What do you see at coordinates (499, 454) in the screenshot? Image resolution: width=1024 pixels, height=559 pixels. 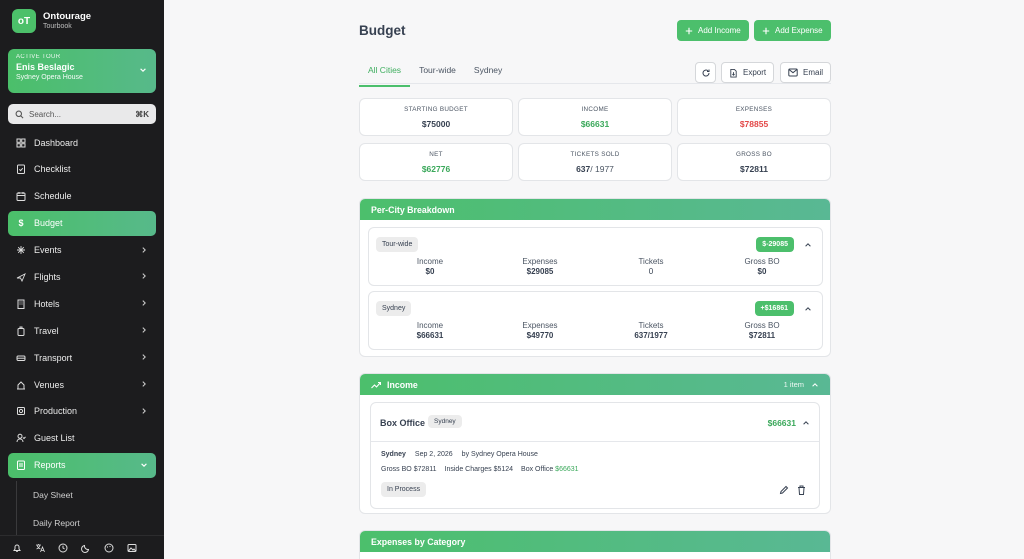 I see `income-by: by Sydney Opera House` at bounding box center [499, 454].